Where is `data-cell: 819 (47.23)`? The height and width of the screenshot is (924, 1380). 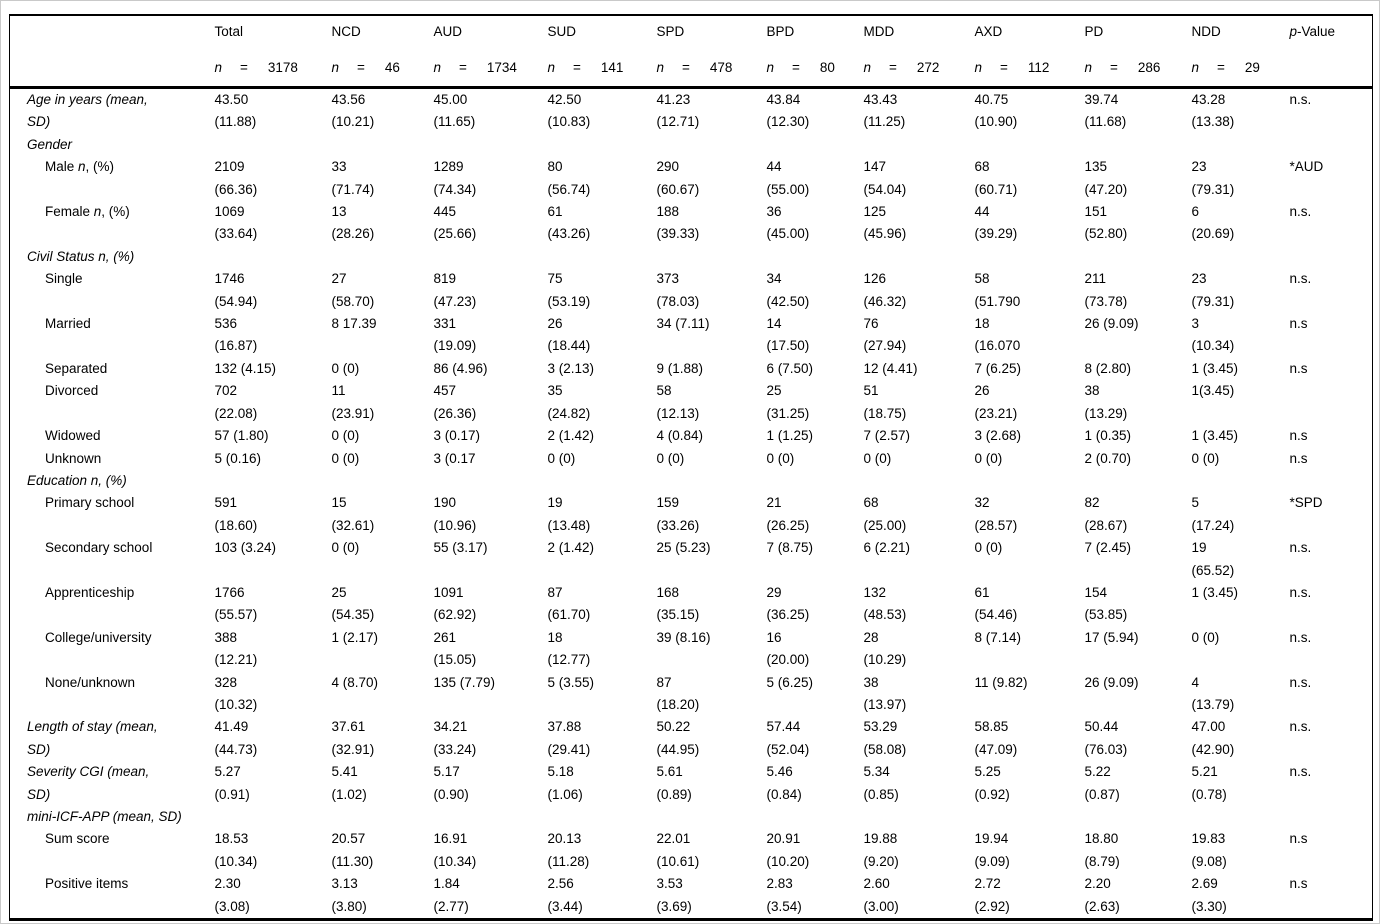
data-cell: 819 (47.23) is located at coordinates (455, 290).